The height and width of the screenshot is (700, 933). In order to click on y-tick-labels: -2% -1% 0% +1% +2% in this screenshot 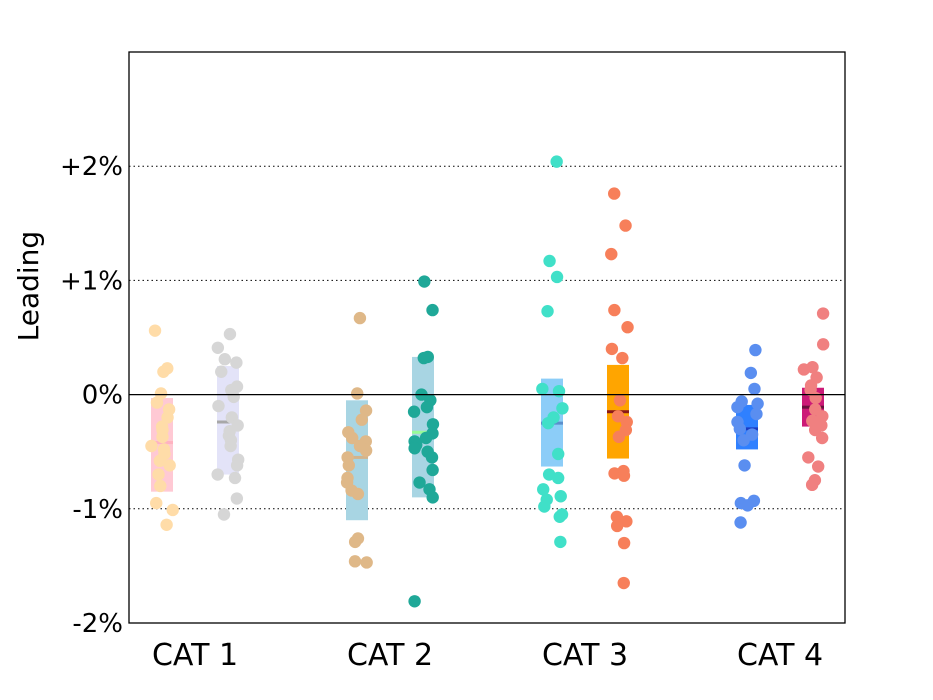, I will do `click(91, 395)`.